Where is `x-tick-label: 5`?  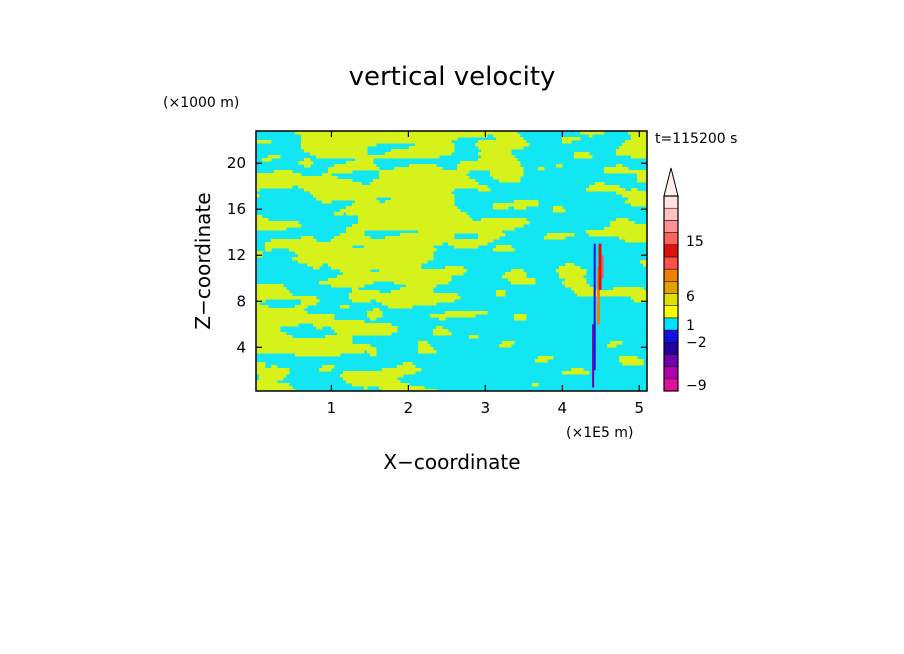 x-tick-label: 5 is located at coordinates (640, 408).